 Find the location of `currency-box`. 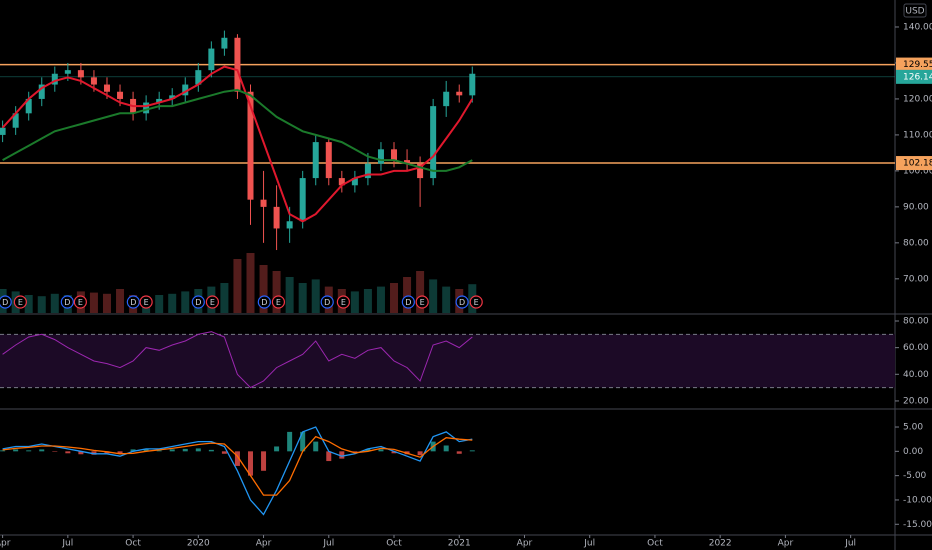

currency-box is located at coordinates (915, 10).